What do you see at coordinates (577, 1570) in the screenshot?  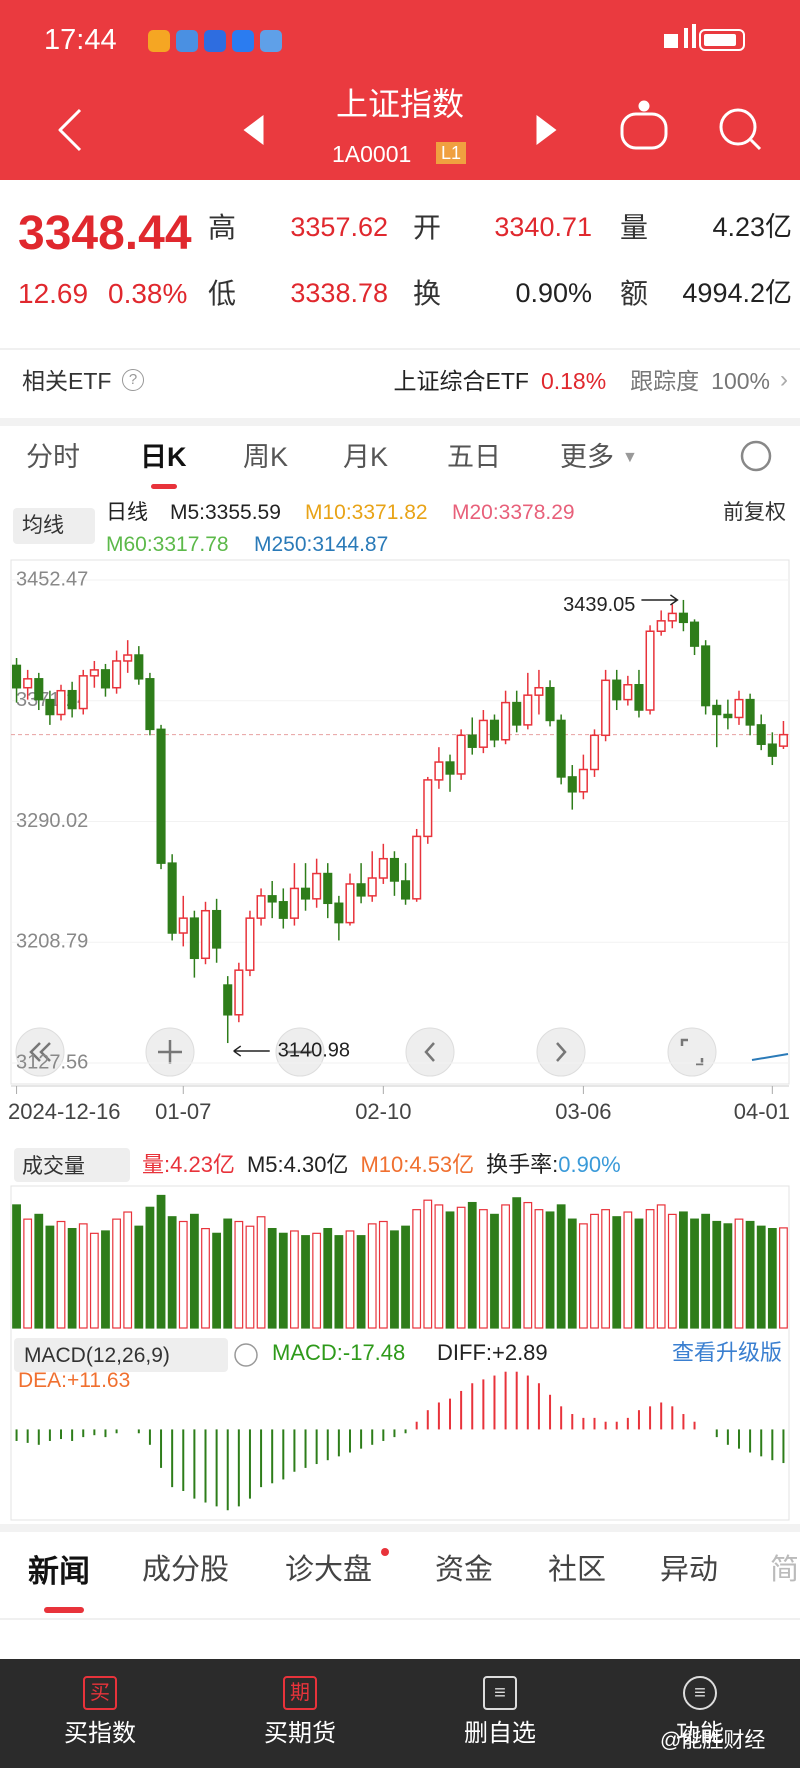 I see `news-tab: 社区` at bounding box center [577, 1570].